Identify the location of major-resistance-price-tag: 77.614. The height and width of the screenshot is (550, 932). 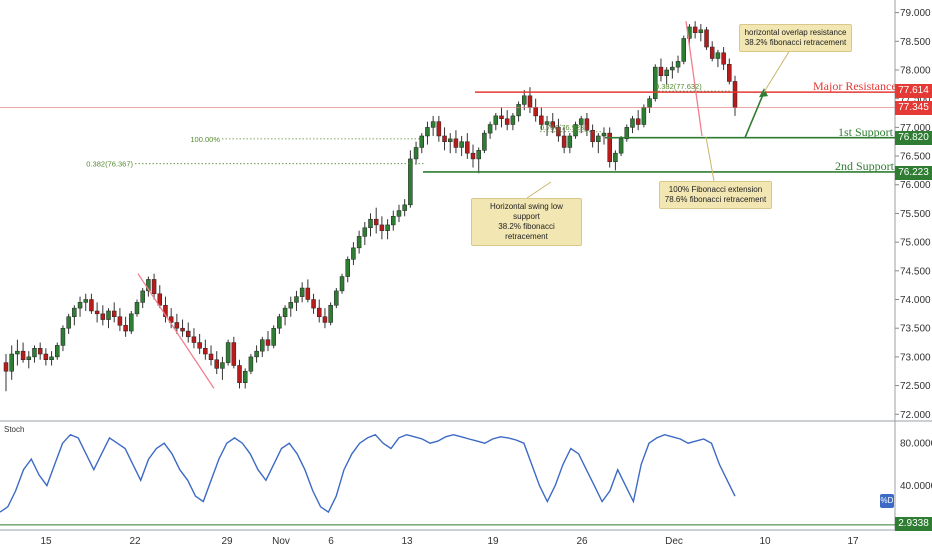
(913, 91).